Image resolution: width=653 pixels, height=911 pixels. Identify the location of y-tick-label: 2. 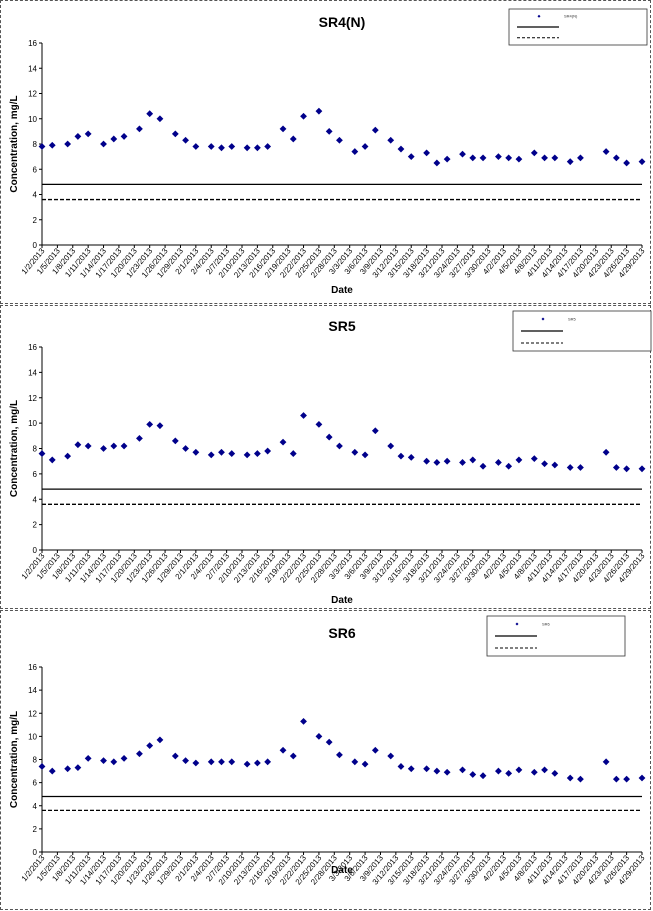
(35, 829).